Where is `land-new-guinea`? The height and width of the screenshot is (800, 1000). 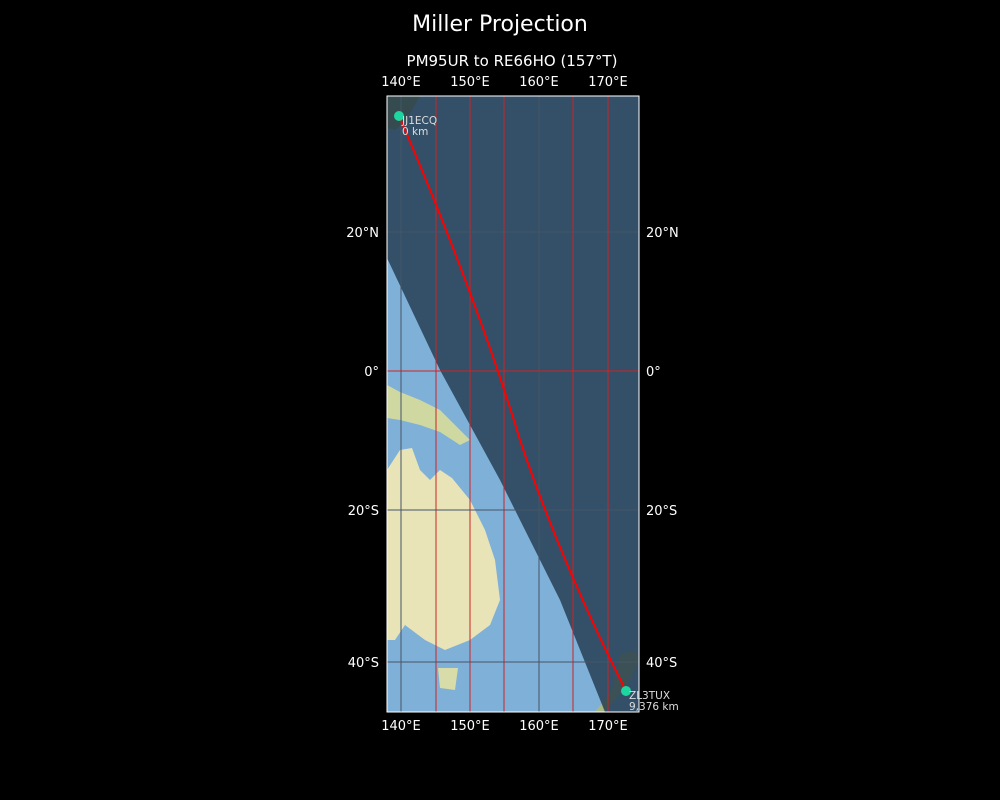 land-new-guinea is located at coordinates (428, 415).